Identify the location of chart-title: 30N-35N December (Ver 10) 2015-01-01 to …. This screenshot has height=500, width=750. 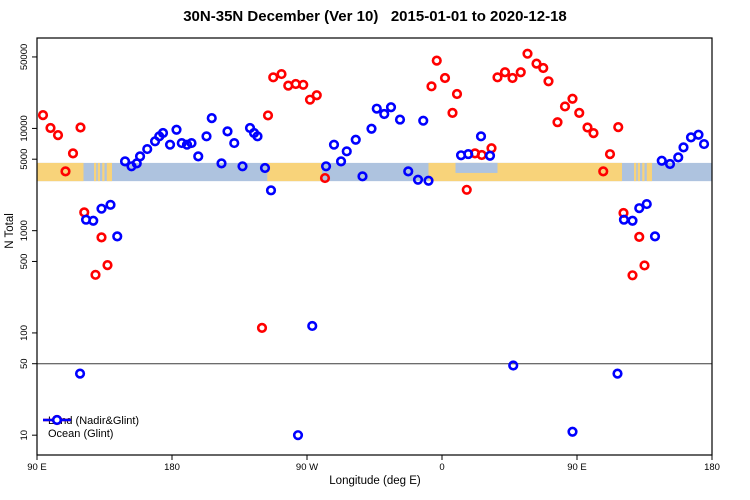
(375, 16).